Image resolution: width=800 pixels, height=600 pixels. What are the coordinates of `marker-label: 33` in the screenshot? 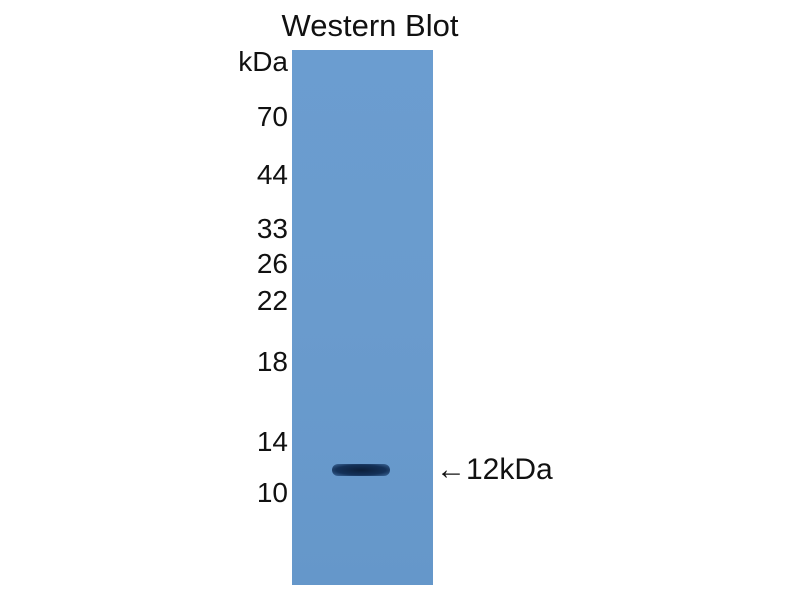 It's located at (272, 228).